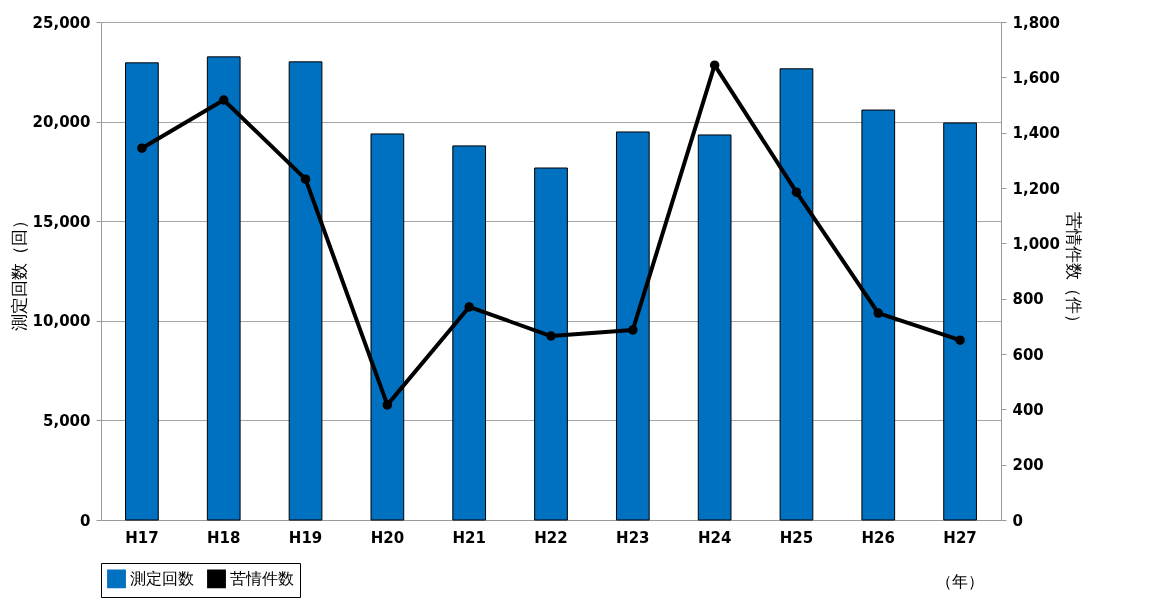 The image size is (1164, 614). Describe the element at coordinates (1028, 299) in the screenshot. I see `y2-tick-label: 800` at that location.